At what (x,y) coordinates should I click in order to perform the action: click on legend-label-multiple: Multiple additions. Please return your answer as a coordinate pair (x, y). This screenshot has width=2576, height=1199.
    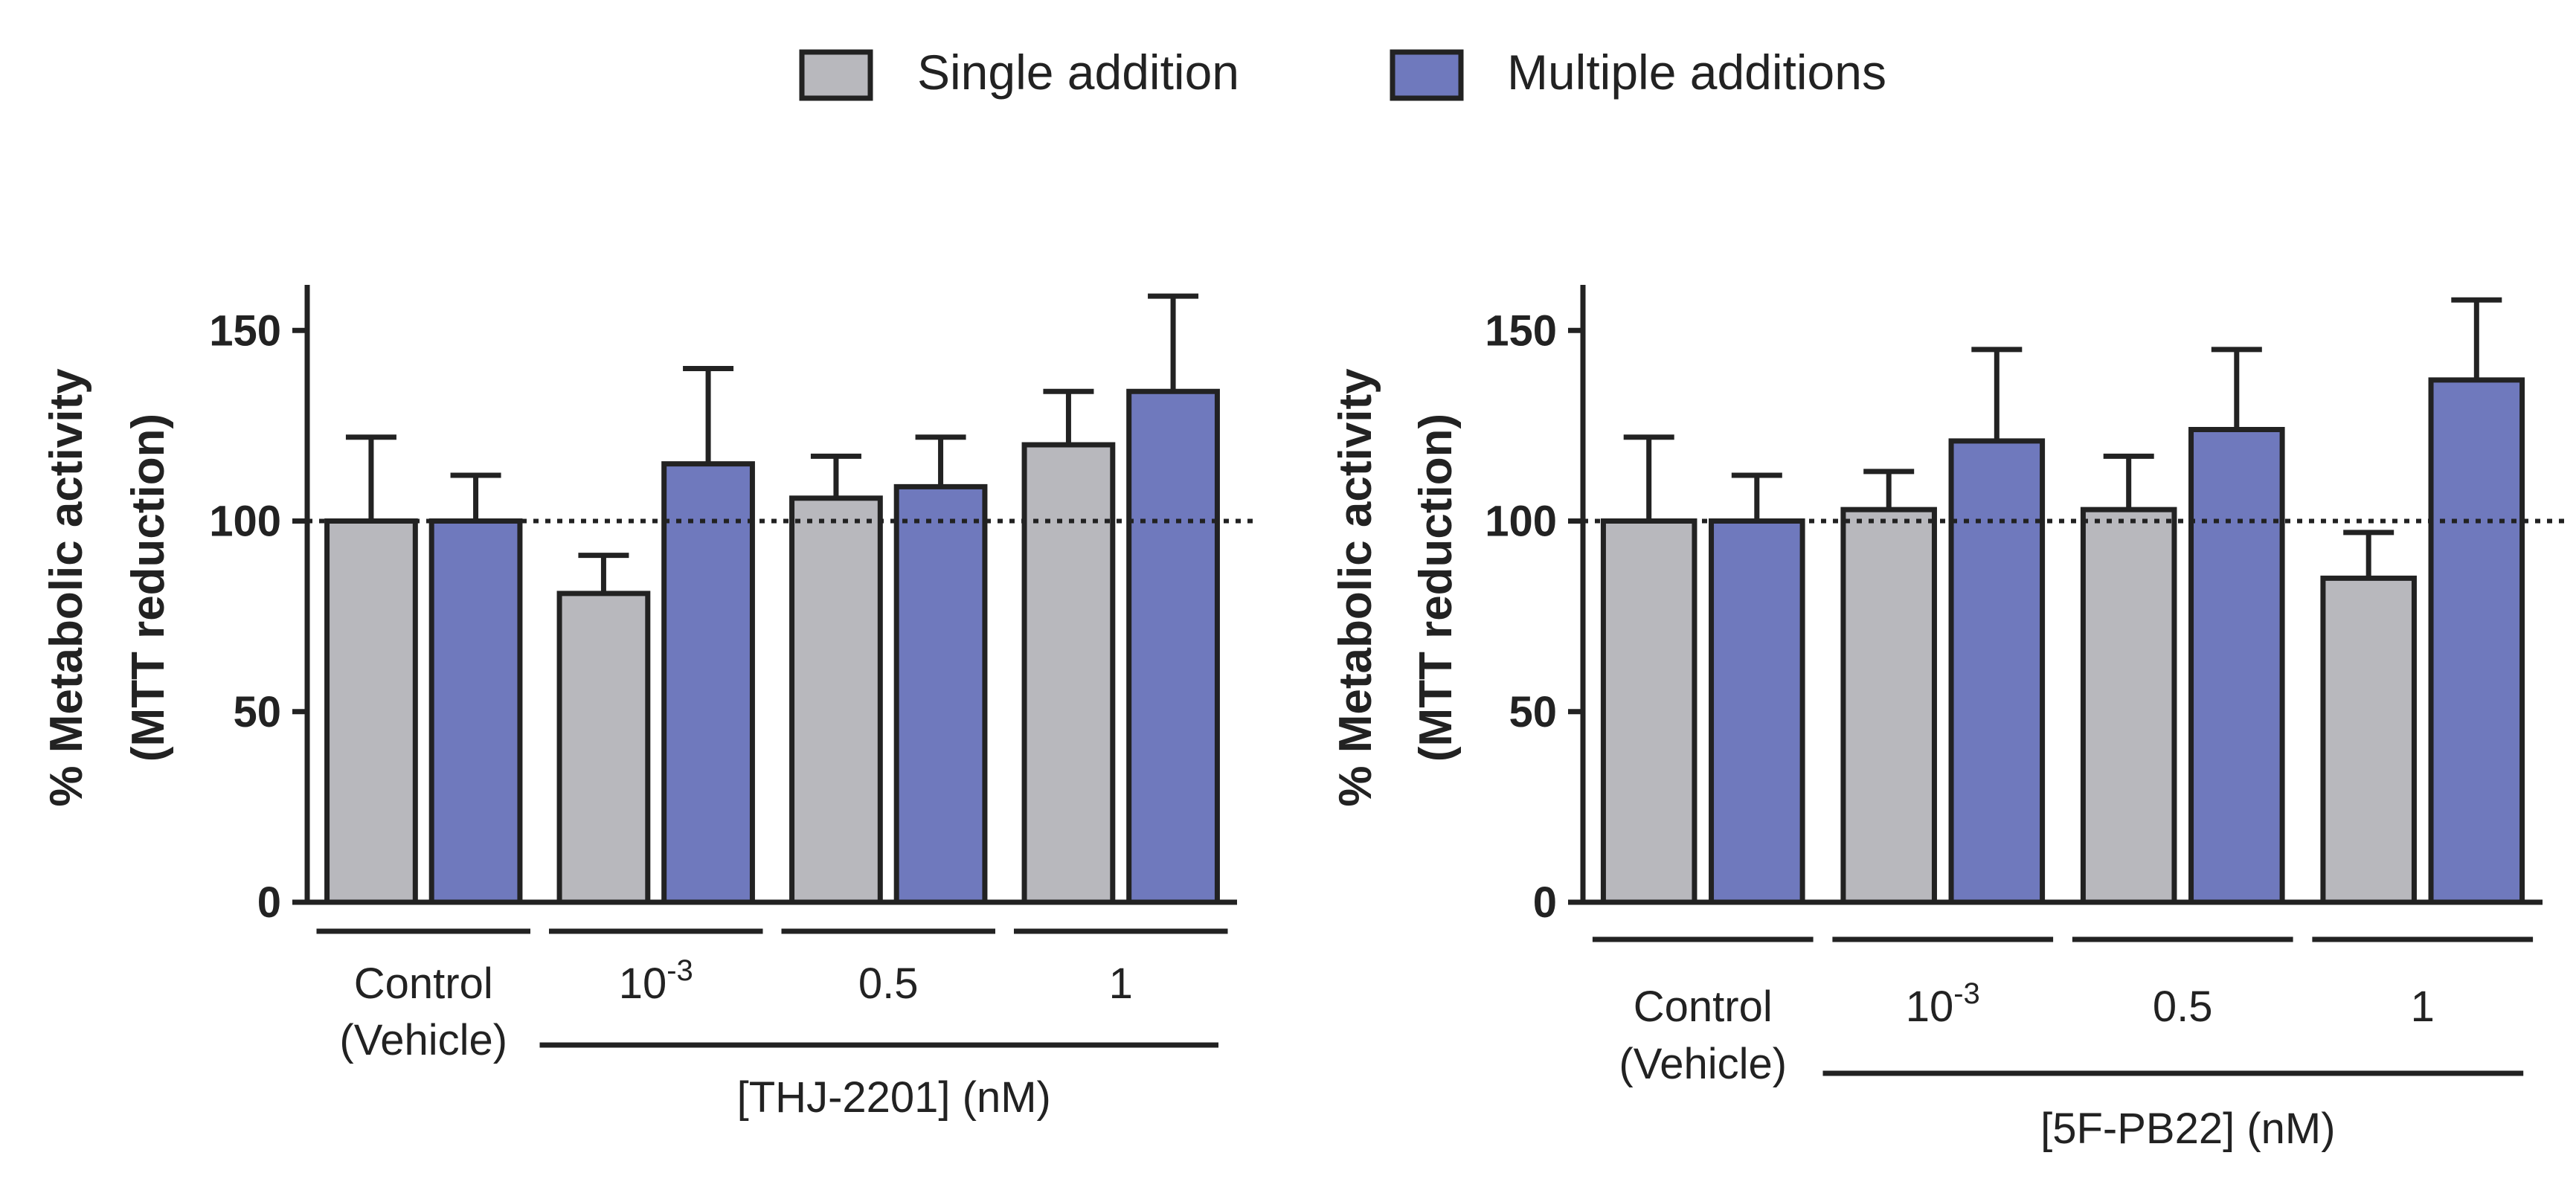
    Looking at the image, I should click on (1696, 72).